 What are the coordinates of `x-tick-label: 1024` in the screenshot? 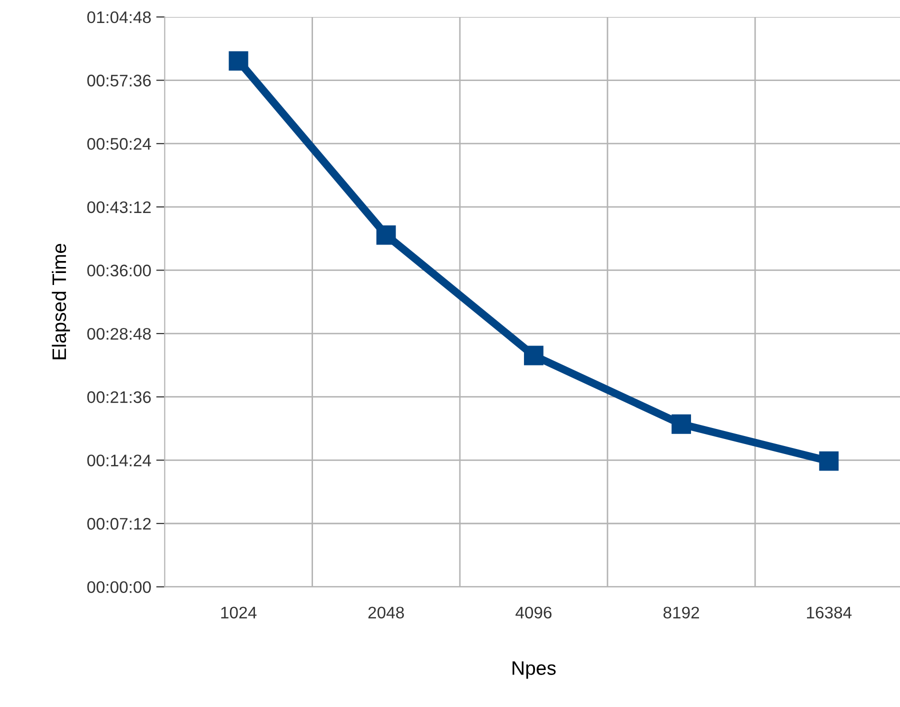 It's located at (239, 612).